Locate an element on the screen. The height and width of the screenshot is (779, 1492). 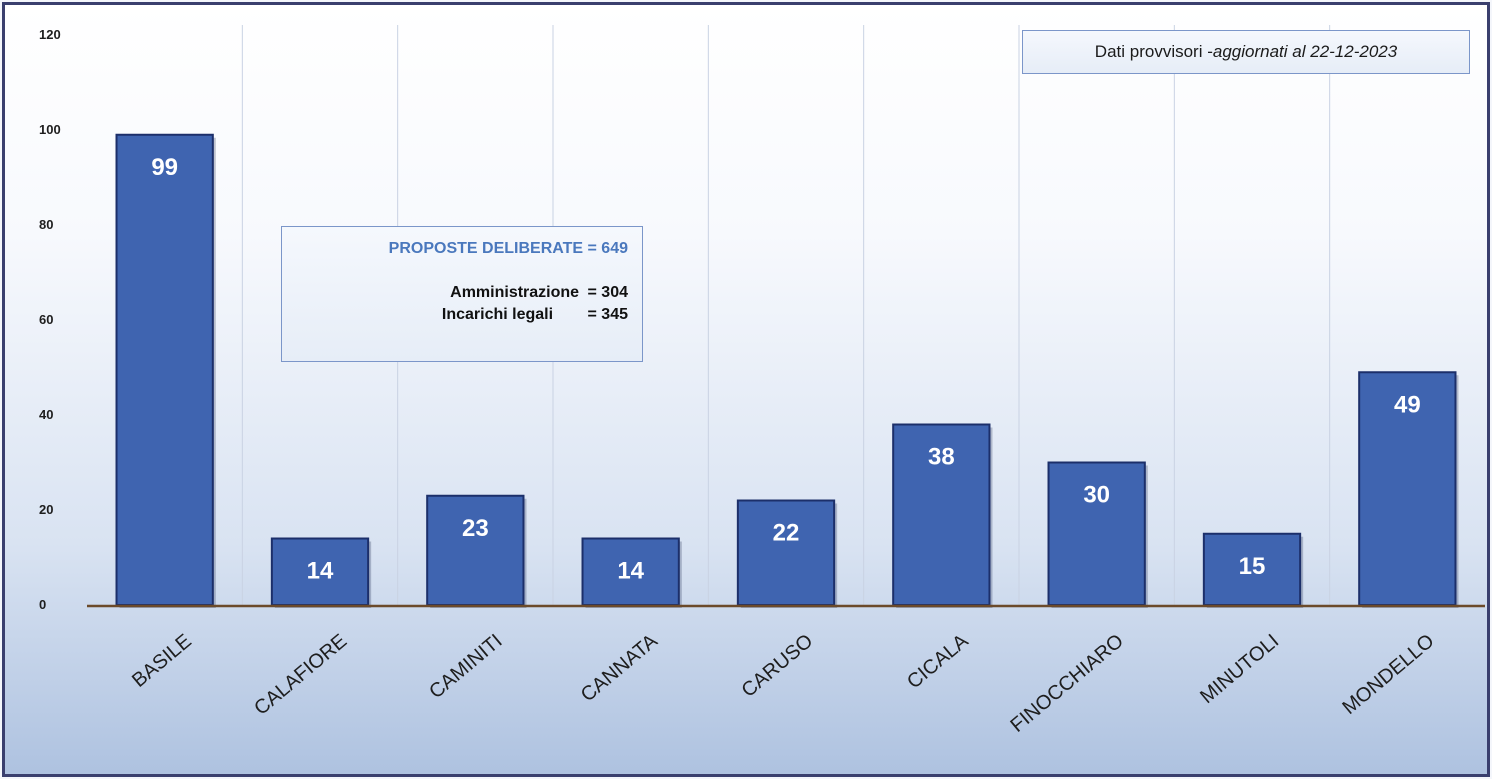
y-tick-label: 80 is located at coordinates (46, 224).